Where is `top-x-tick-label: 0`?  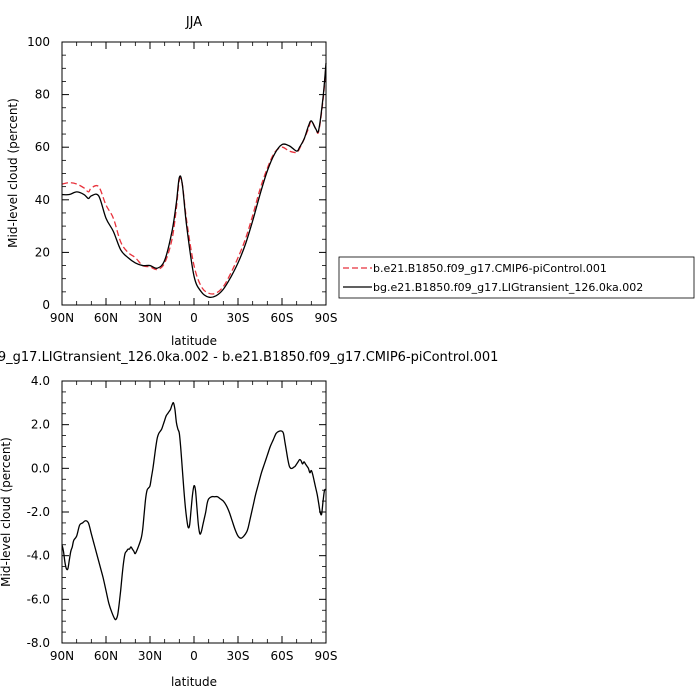
top-x-tick-label: 0 is located at coordinates (194, 318).